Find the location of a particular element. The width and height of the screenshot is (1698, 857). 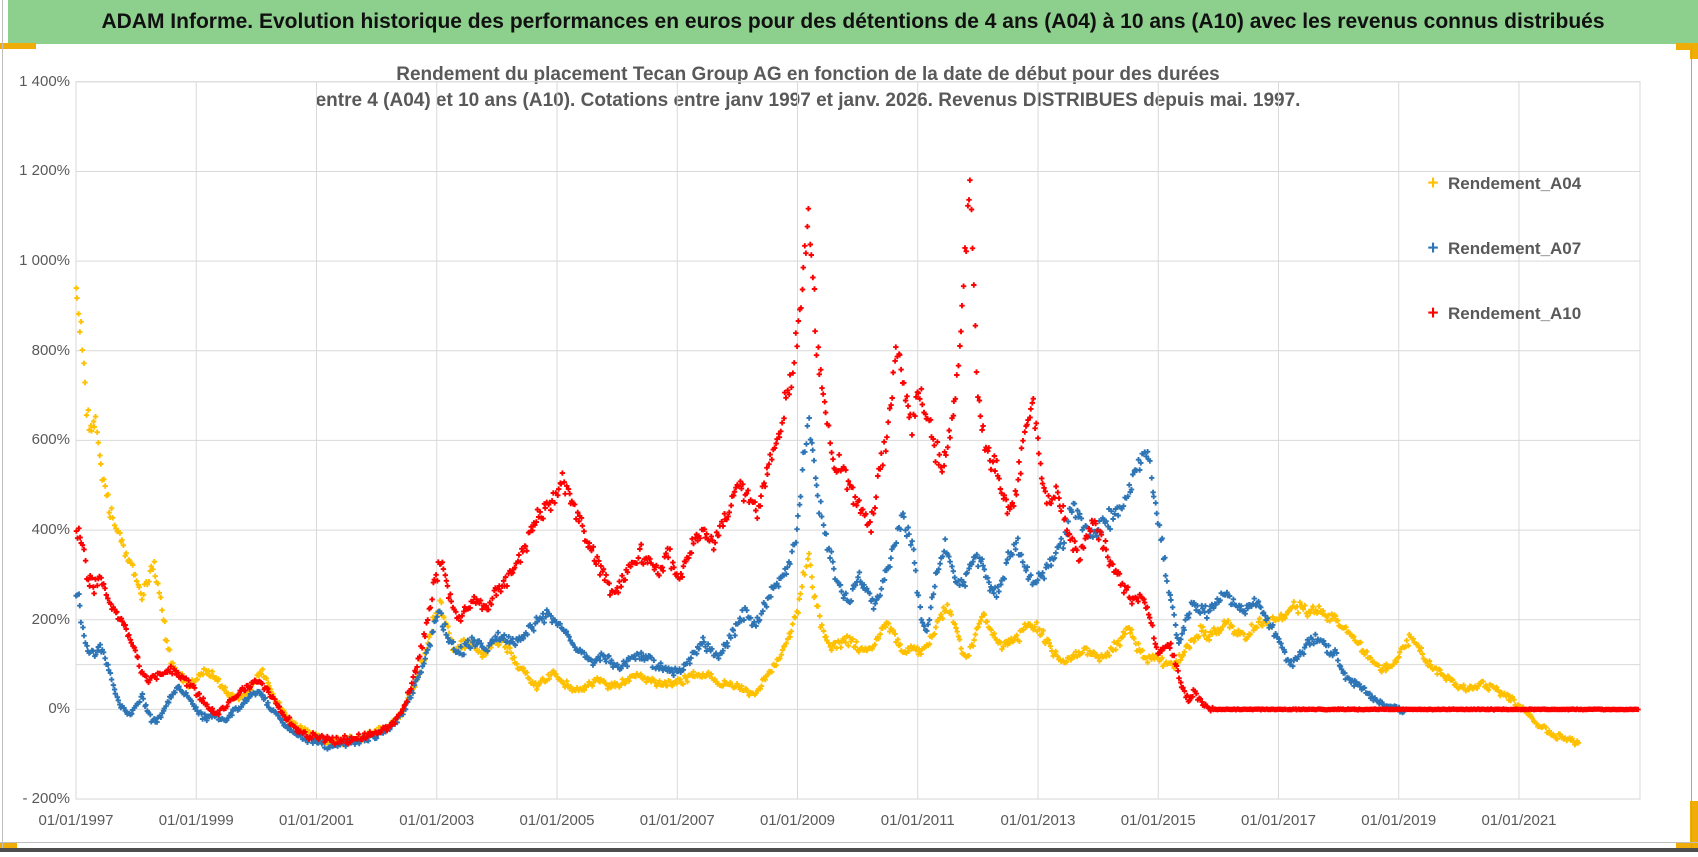

legend-label: Rendement_A10 is located at coordinates (1515, 313).